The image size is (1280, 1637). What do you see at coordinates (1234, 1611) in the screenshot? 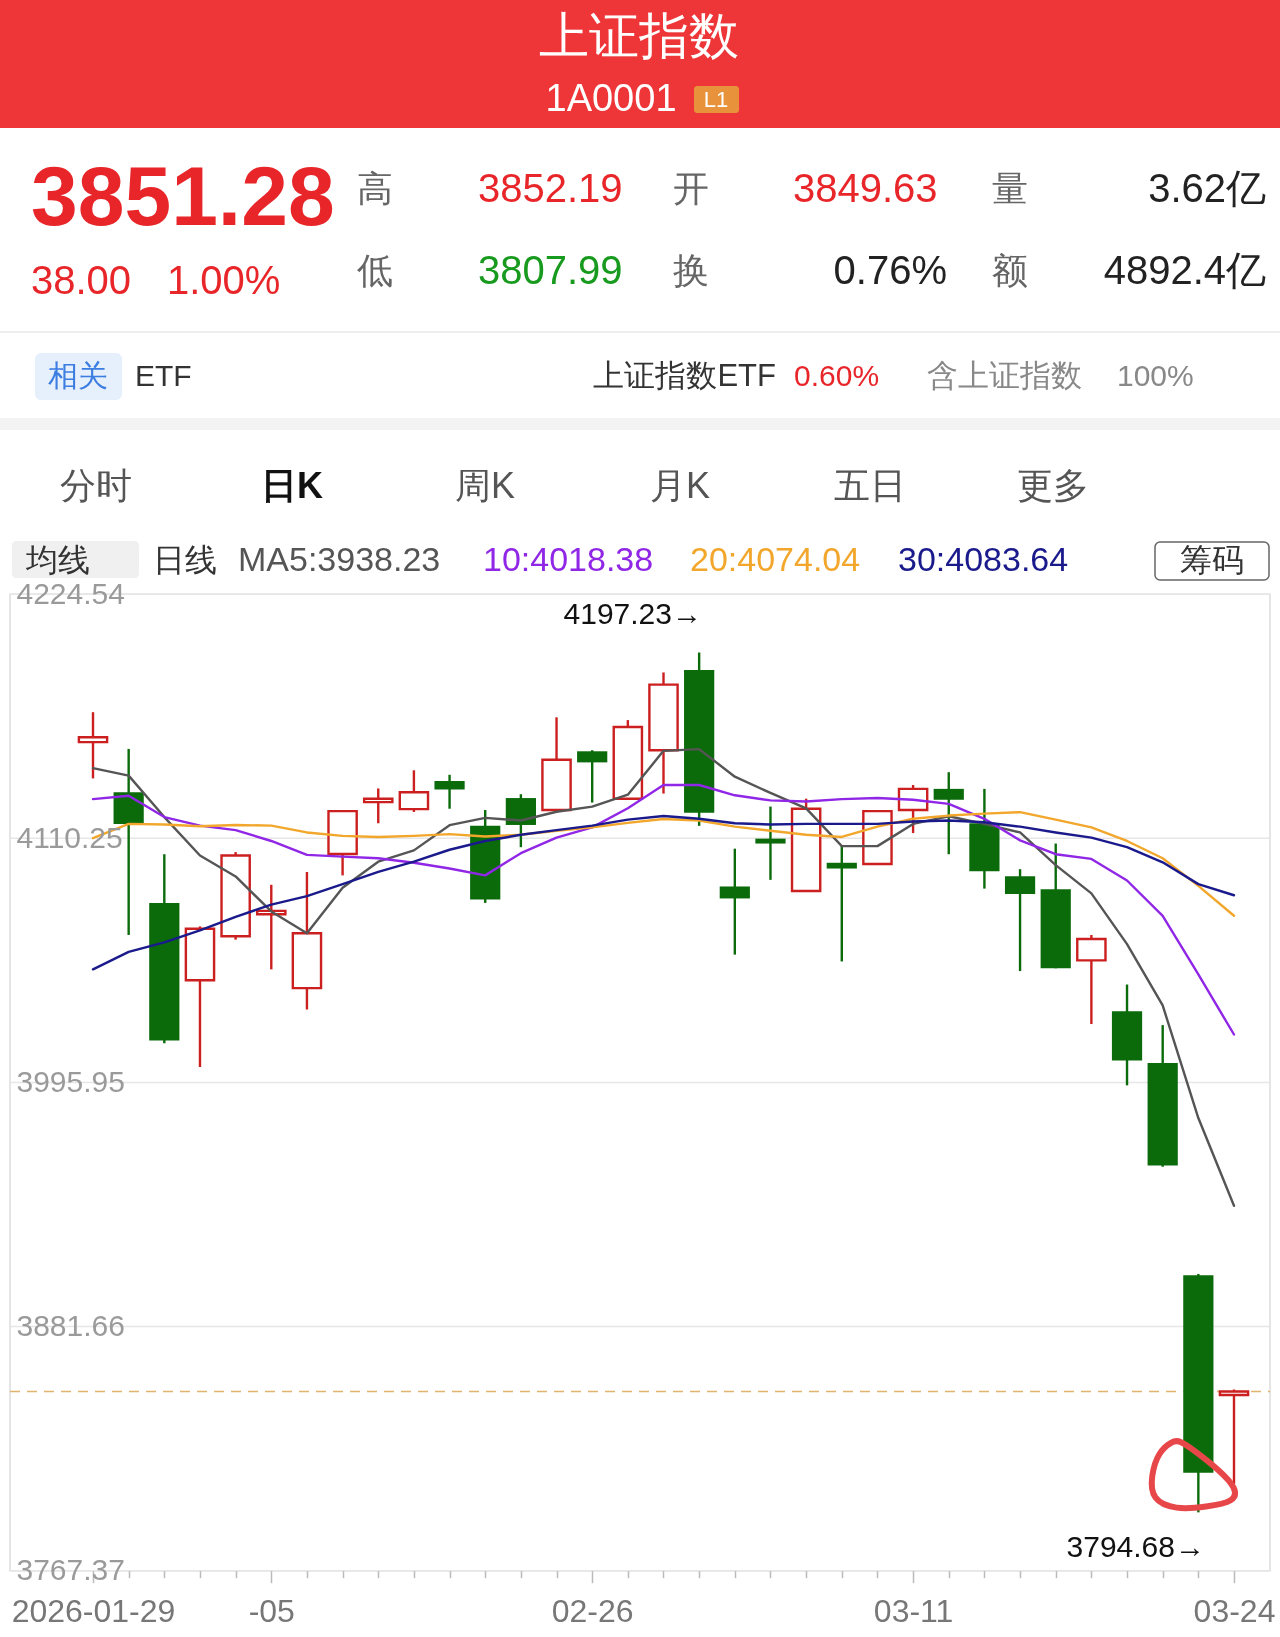
I see `x-tick-label: 03-24` at bounding box center [1234, 1611].